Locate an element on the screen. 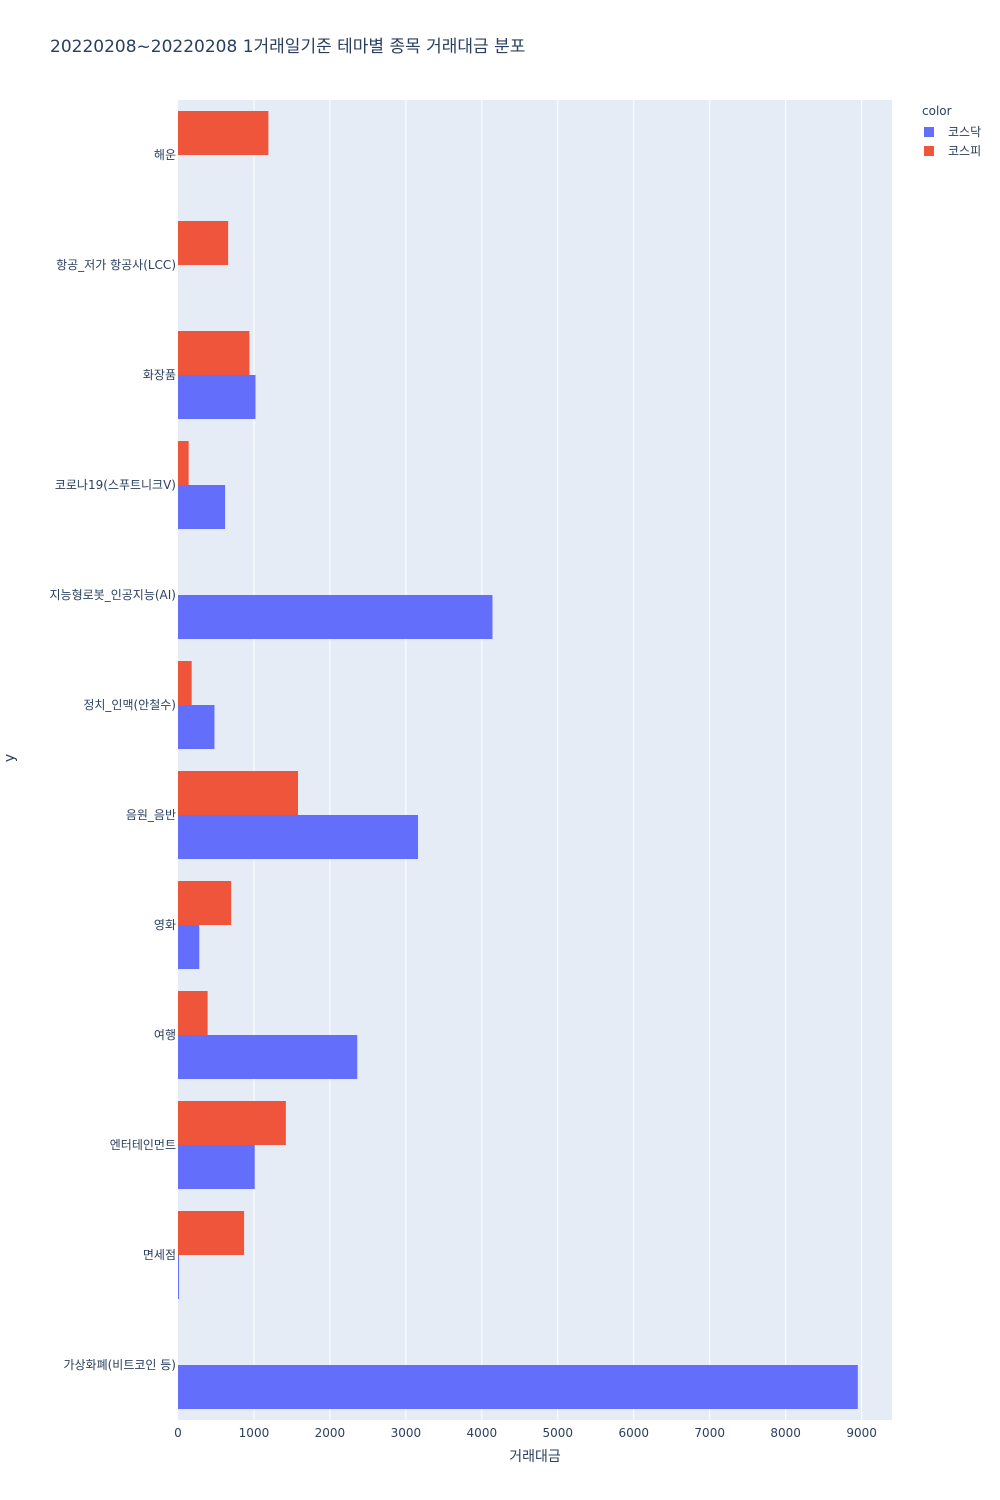 The height and width of the screenshot is (1500, 1000). y-tick-label: 가상화폐(비트코인 등) is located at coordinates (119, 1365).